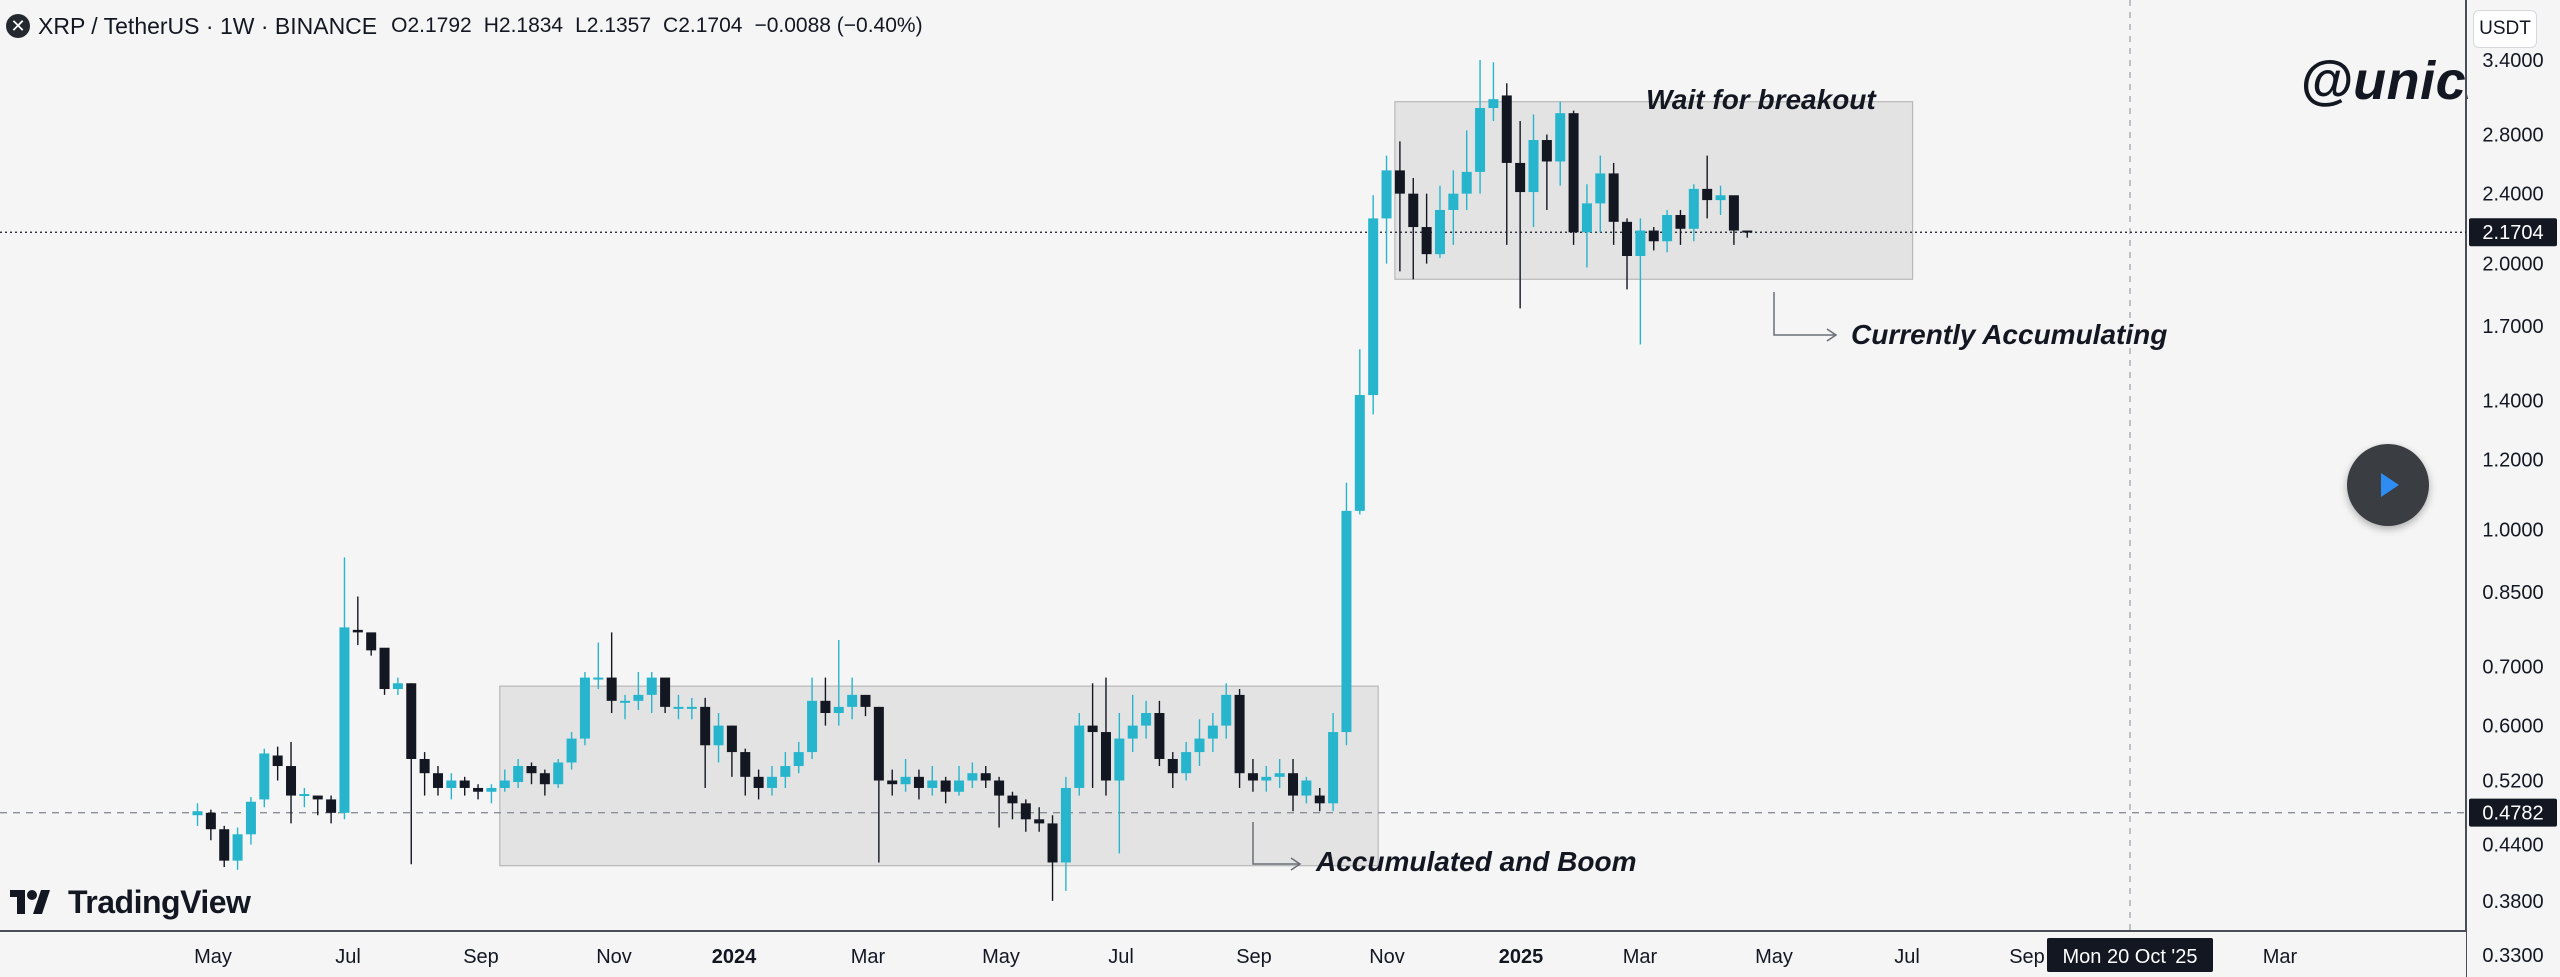  Describe the element at coordinates (208, 25) in the screenshot. I see `symbol-title: XRP / TetherUS · 1W · BINANCE` at that location.